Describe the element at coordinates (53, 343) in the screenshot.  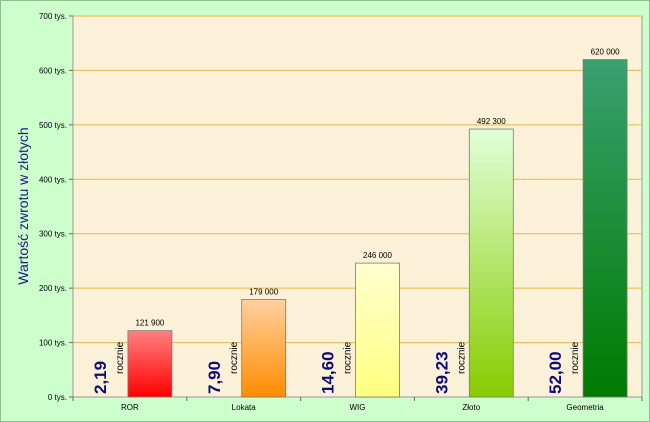
I see `y-tick-label: 100 tys.` at that location.